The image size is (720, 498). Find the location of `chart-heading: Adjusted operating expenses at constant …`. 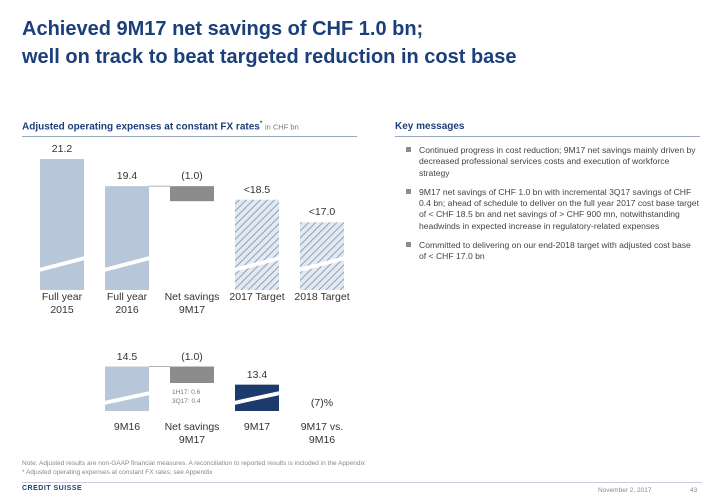

chart-heading: Adjusted operating expenses at constant … is located at coordinates (160, 126).